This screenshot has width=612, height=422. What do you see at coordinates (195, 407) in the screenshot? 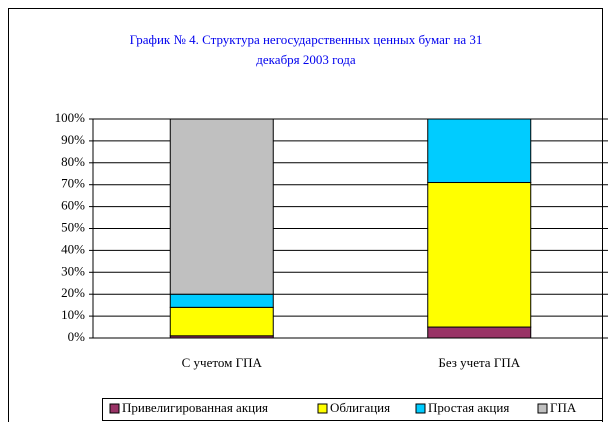
I see `legend-label: Привелигированная акция` at bounding box center [195, 407].